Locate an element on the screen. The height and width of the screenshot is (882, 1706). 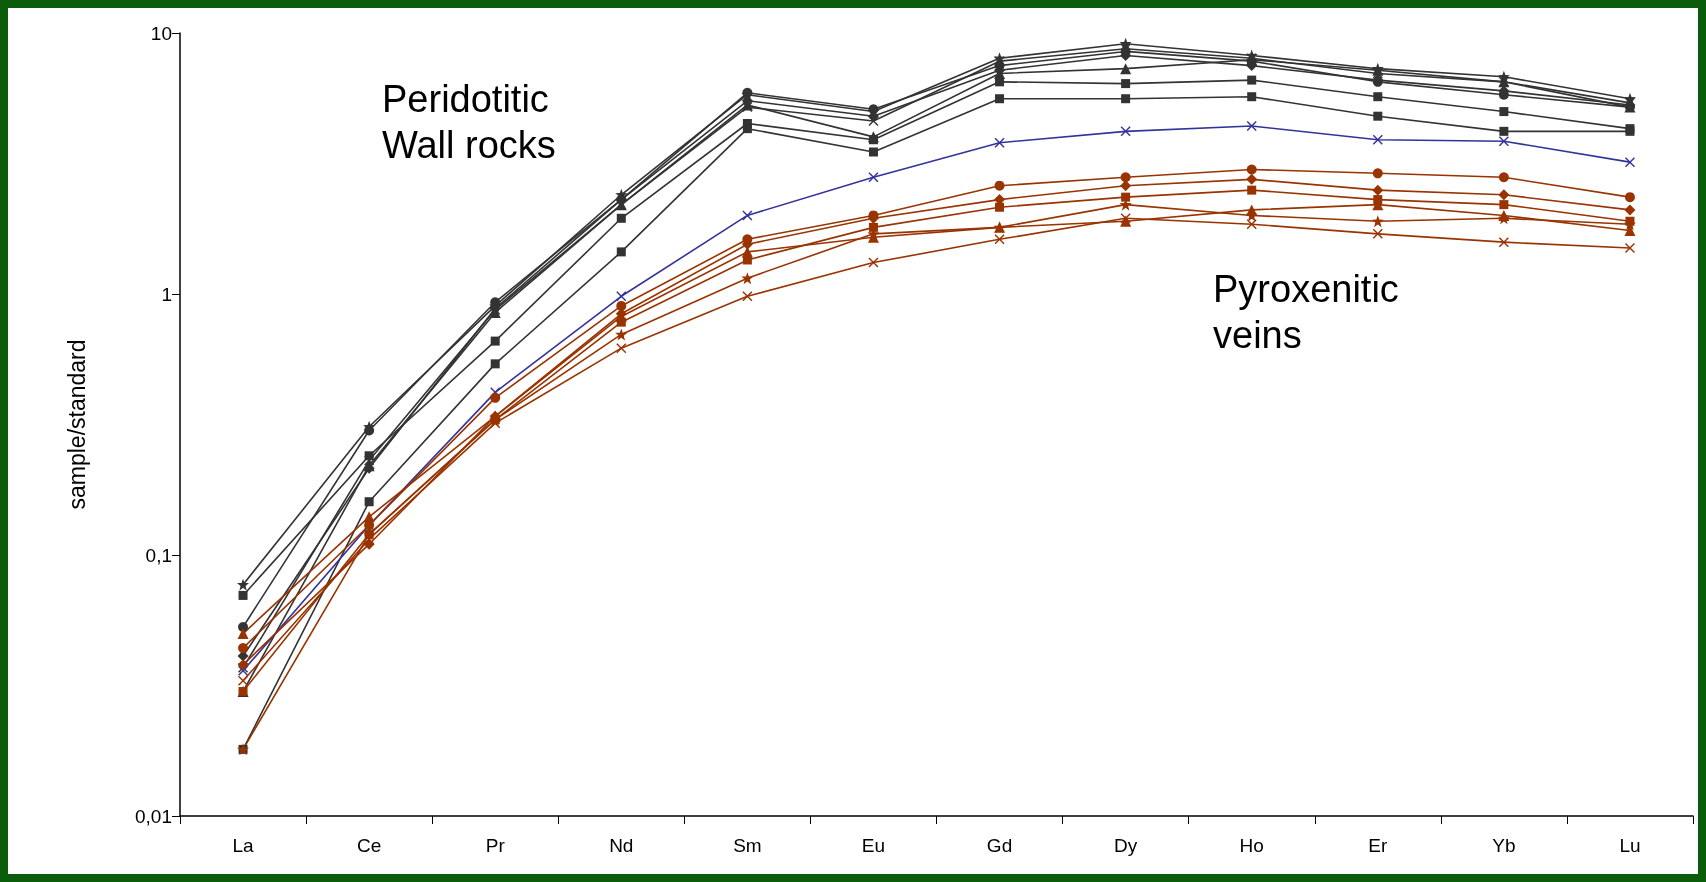
x-tick-label: Nd is located at coordinates (621, 845).